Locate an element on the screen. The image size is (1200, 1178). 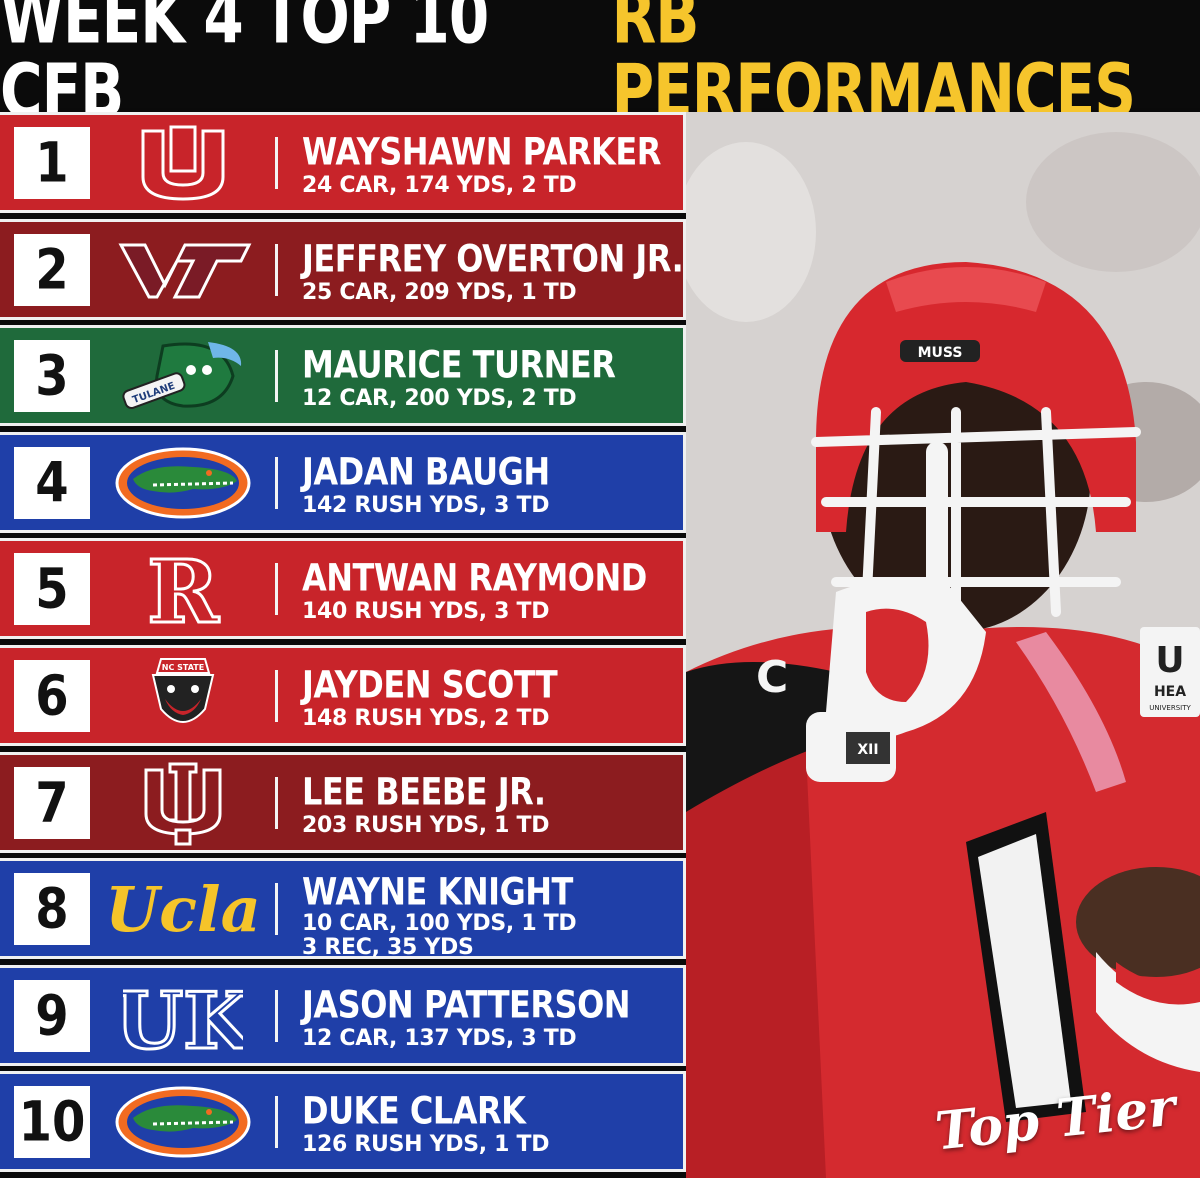
player-stats: 148 RUSH YDS, 2 TD is located at coordinates (426, 718).